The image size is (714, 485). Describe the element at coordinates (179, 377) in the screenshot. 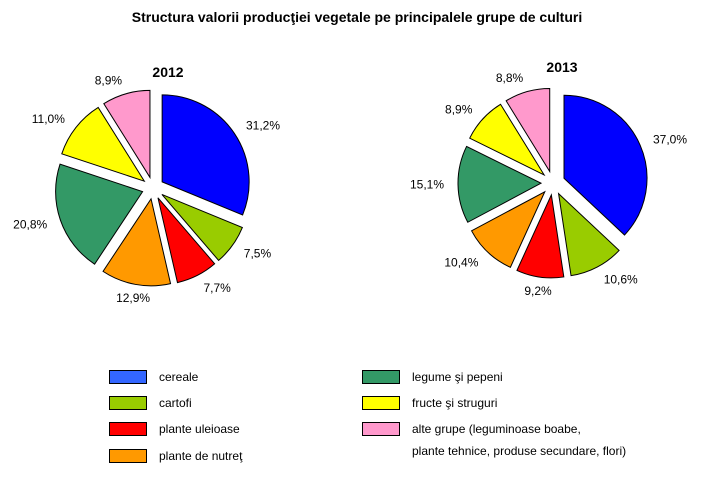

I see `legend-label: cereale` at that location.